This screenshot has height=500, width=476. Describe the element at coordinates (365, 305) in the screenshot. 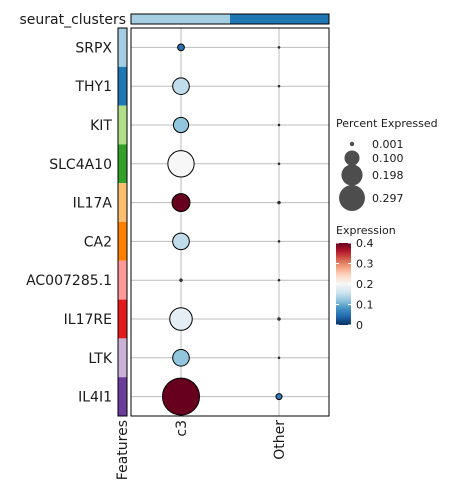

I see `color-legend-label: 0.1` at that location.